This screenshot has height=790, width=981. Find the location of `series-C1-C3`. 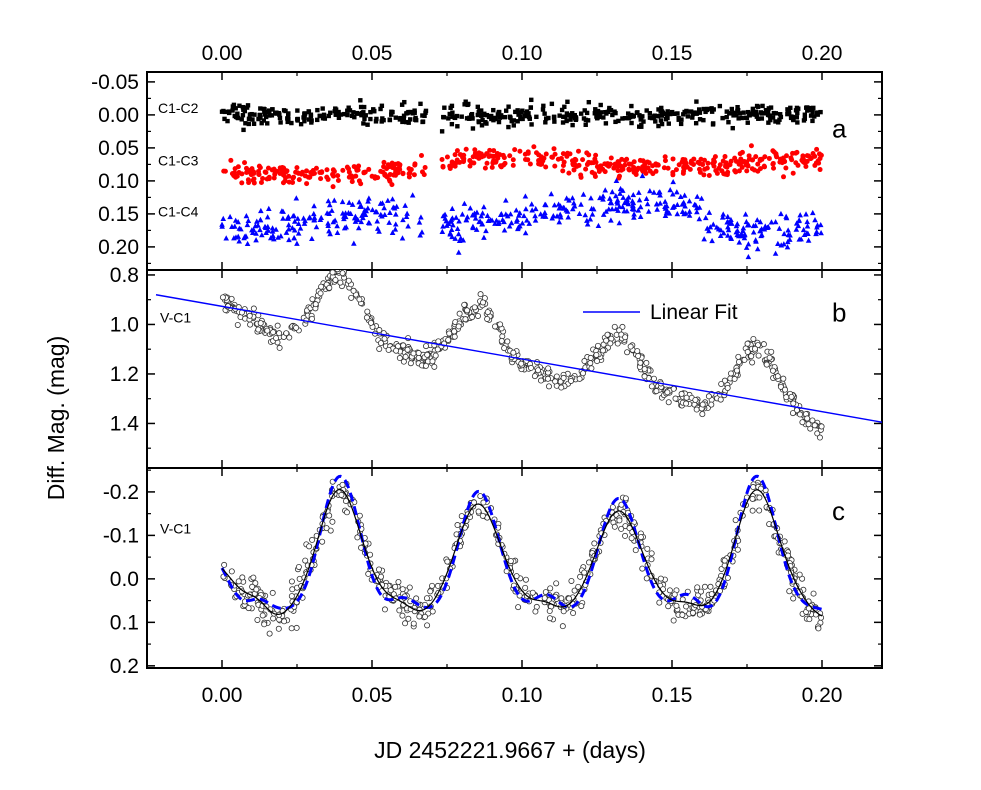

series-C1-C3 is located at coordinates (522, 166).